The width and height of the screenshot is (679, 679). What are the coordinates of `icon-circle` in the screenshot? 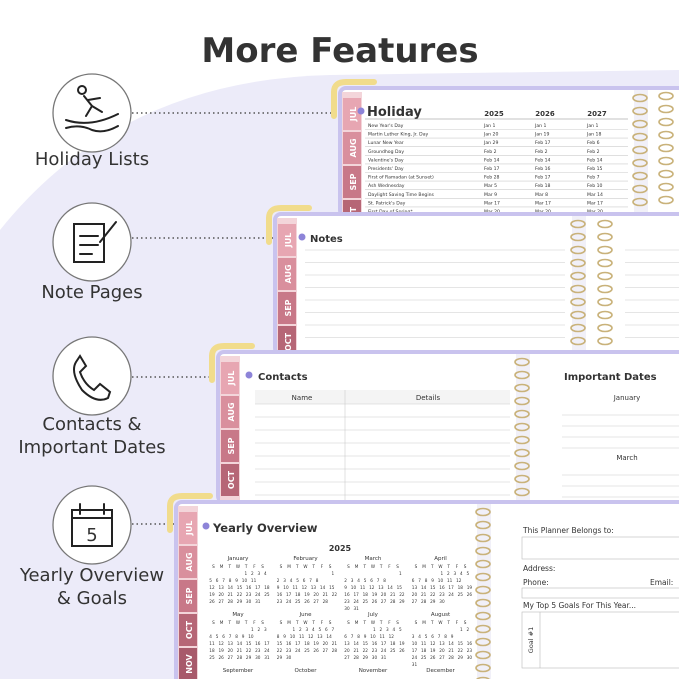 It's located at (92, 113).